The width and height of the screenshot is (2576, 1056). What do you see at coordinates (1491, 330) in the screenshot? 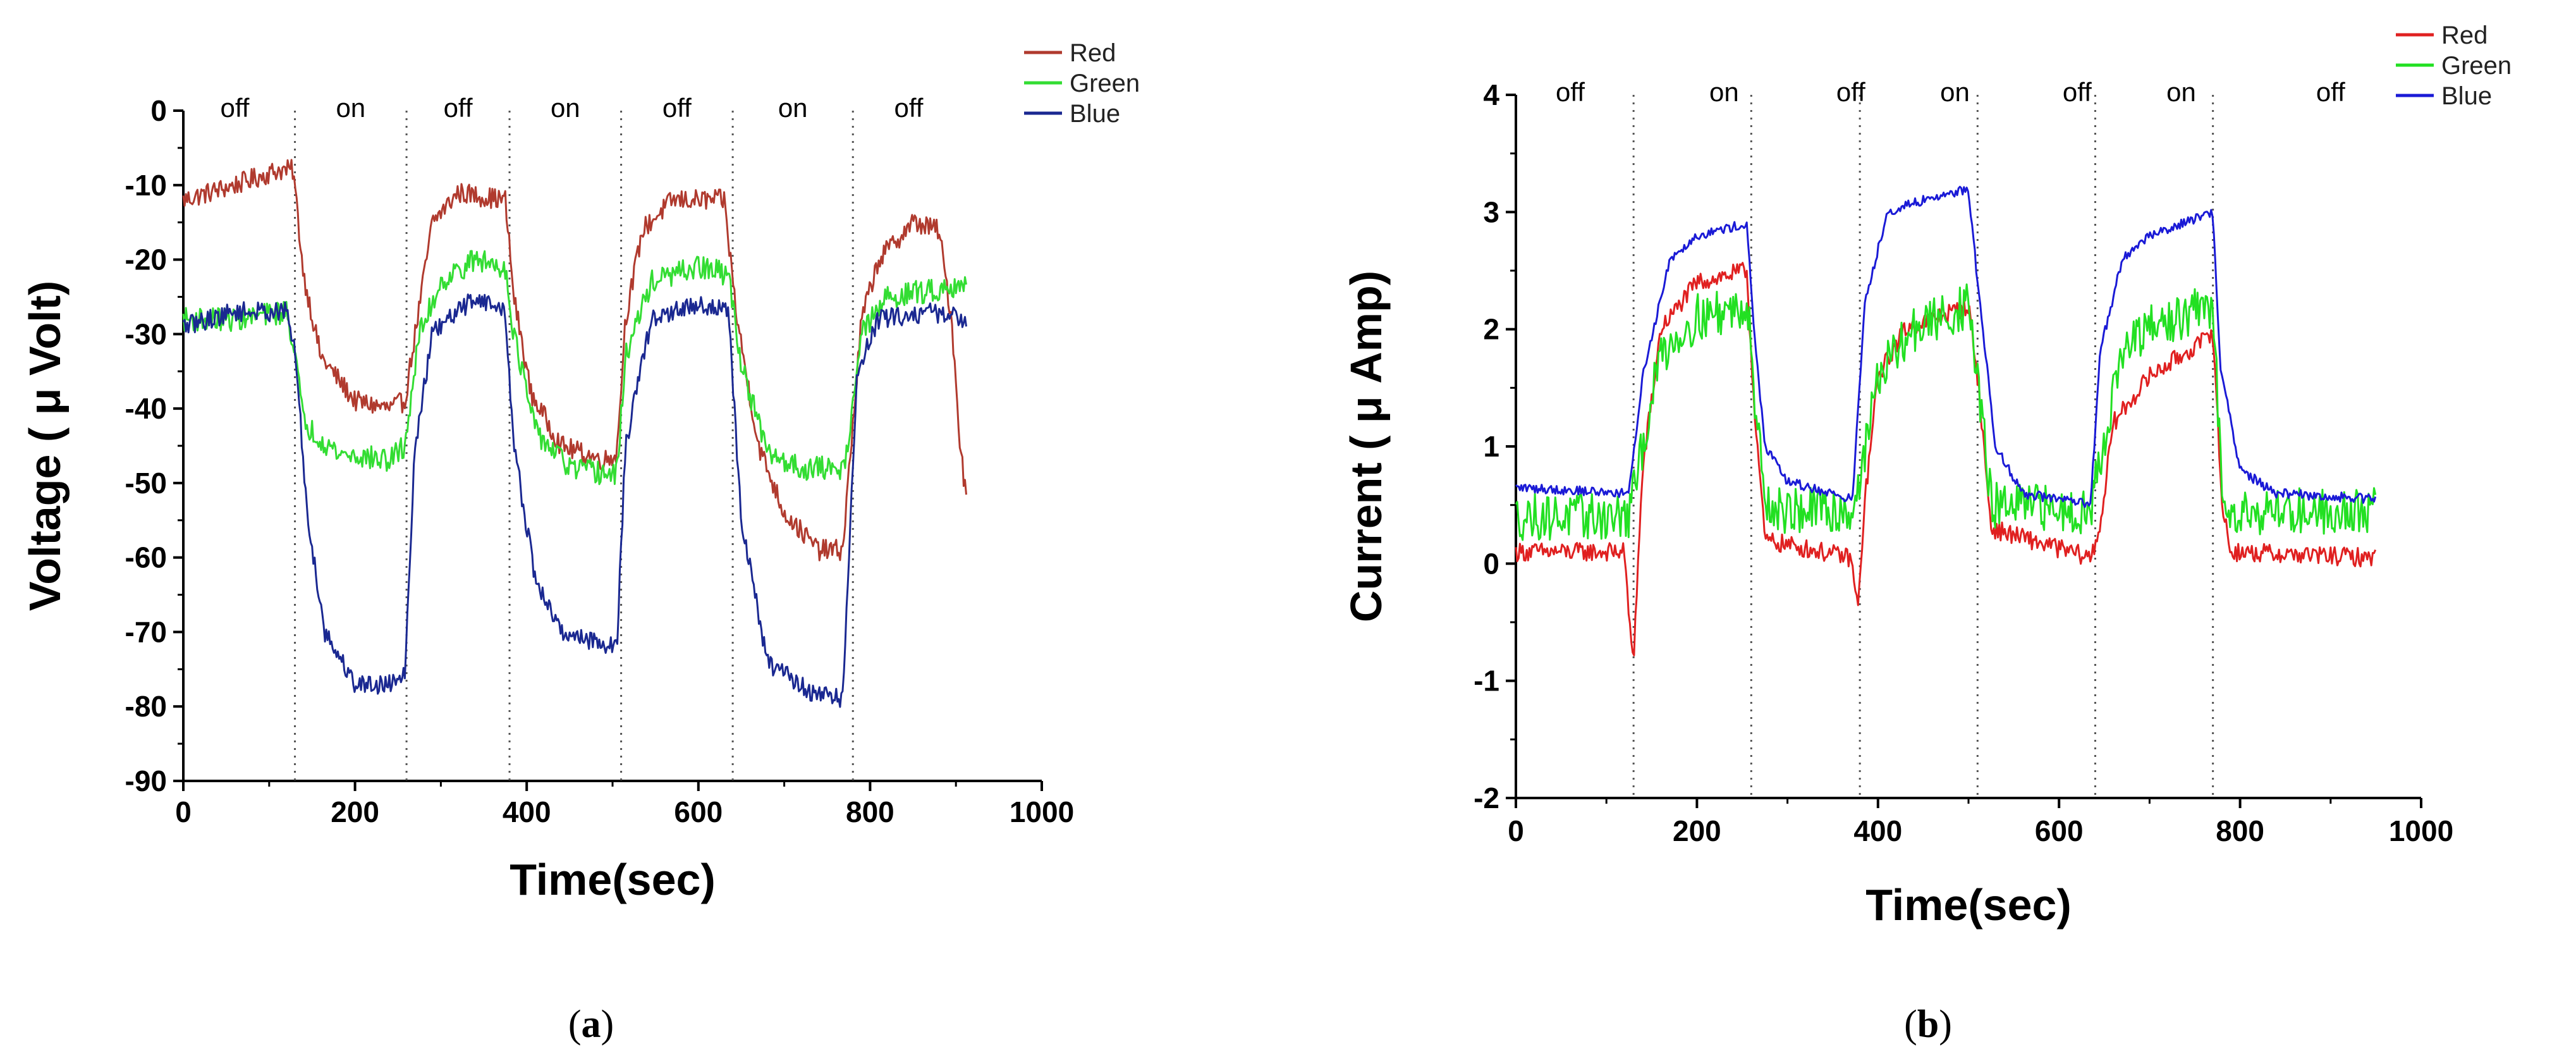
I see `y-tick-label: 2` at bounding box center [1491, 330].